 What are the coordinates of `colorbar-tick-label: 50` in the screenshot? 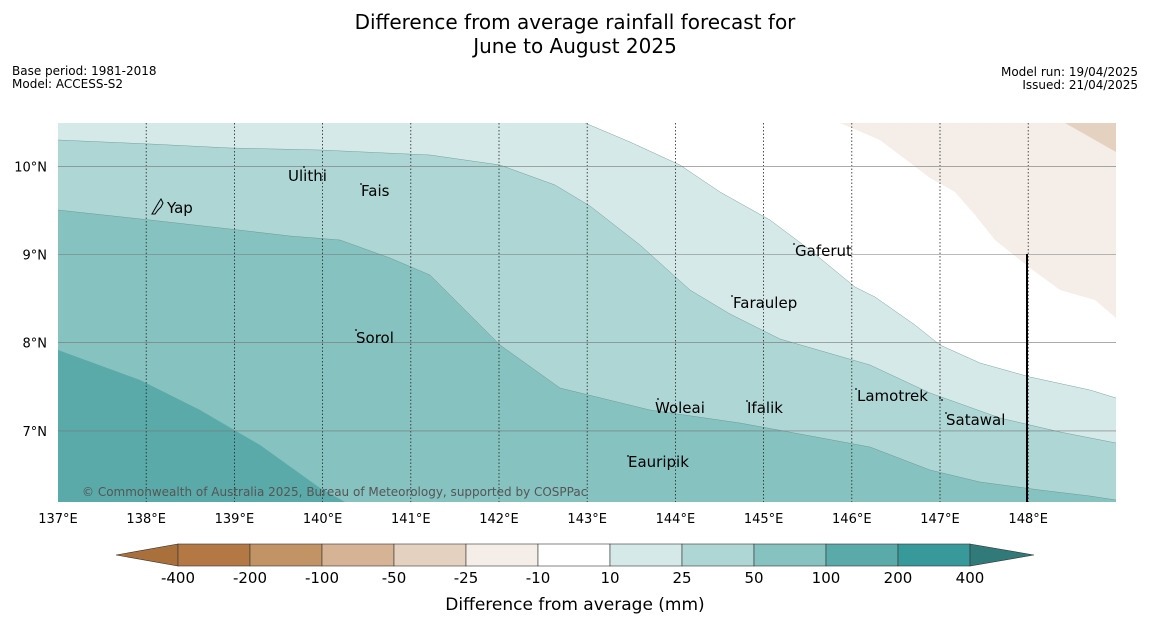 It's located at (753, 578).